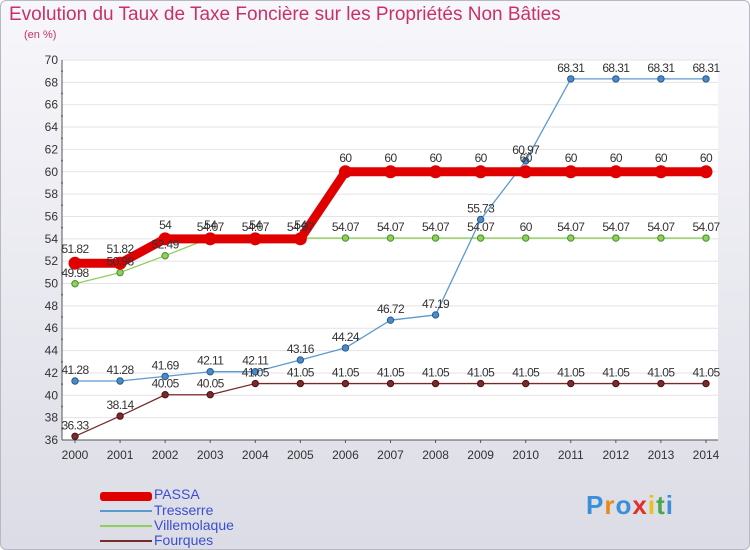 Image resolution: width=750 pixels, height=550 pixels. Describe the element at coordinates (52, 216) in the screenshot. I see `y-tick-label: 56` at that location.